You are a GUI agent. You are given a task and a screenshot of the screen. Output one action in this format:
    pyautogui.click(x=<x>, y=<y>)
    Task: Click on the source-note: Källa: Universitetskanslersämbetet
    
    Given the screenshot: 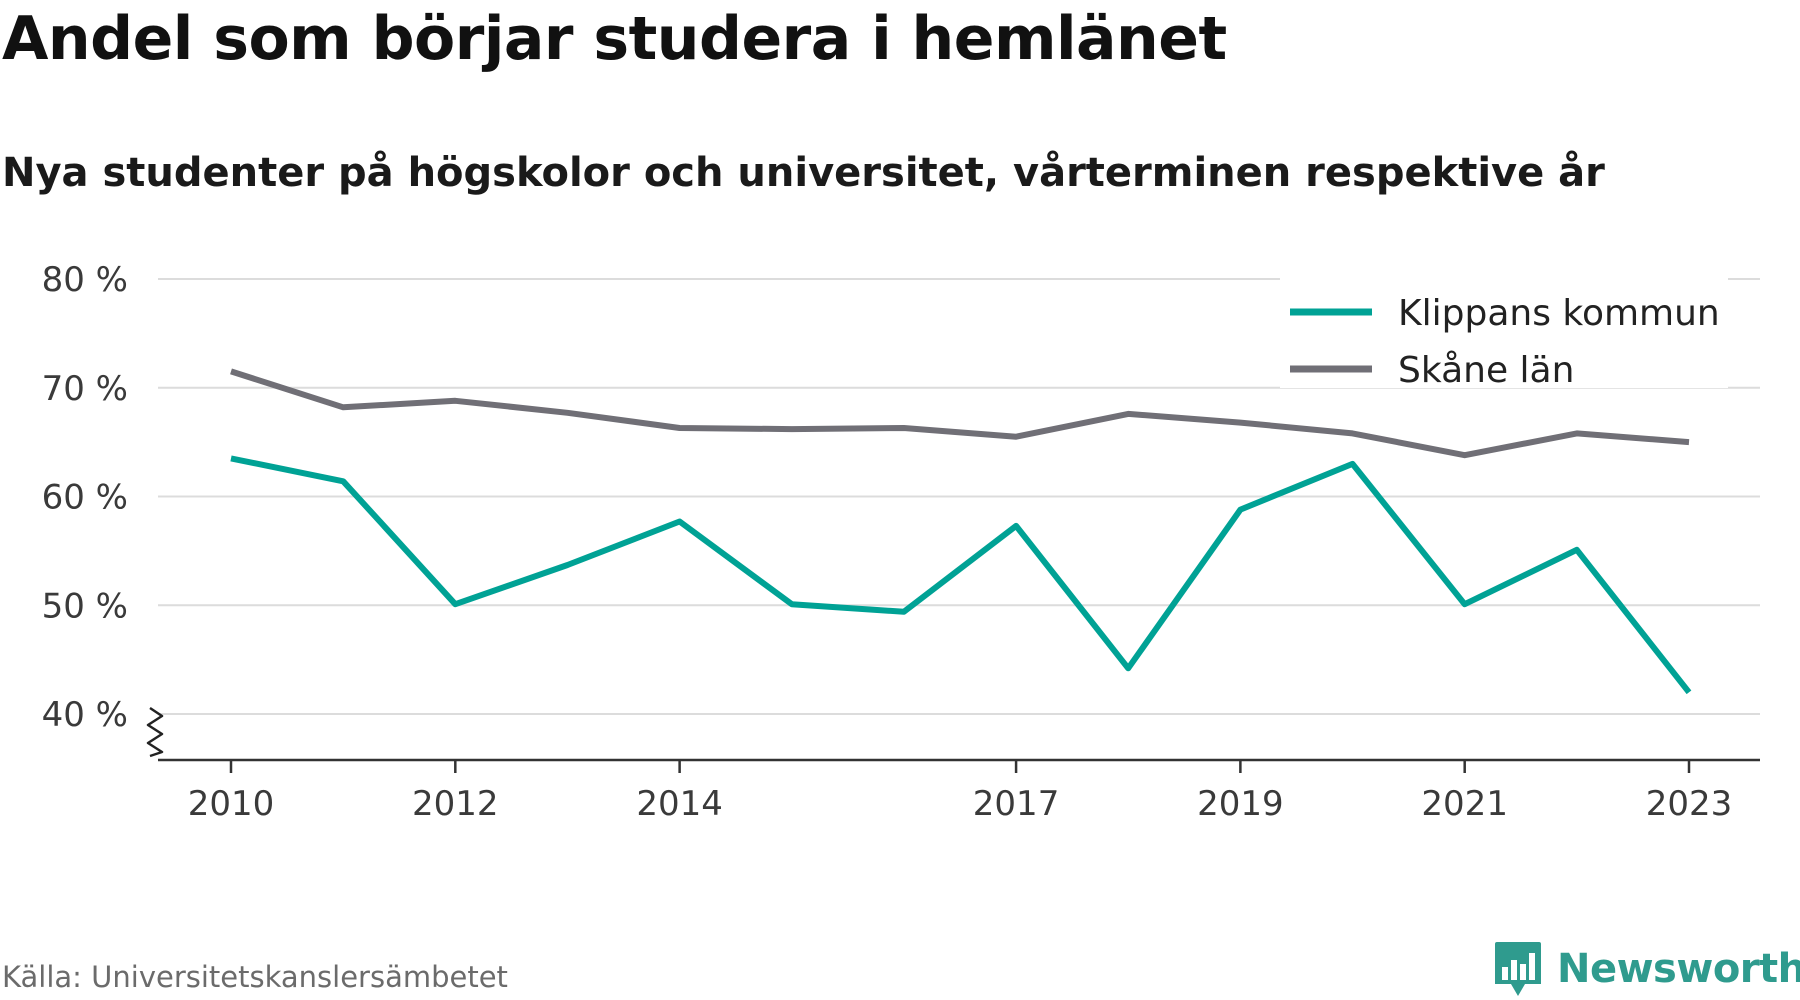 What is the action you would take?
    pyautogui.click(x=255, y=977)
    